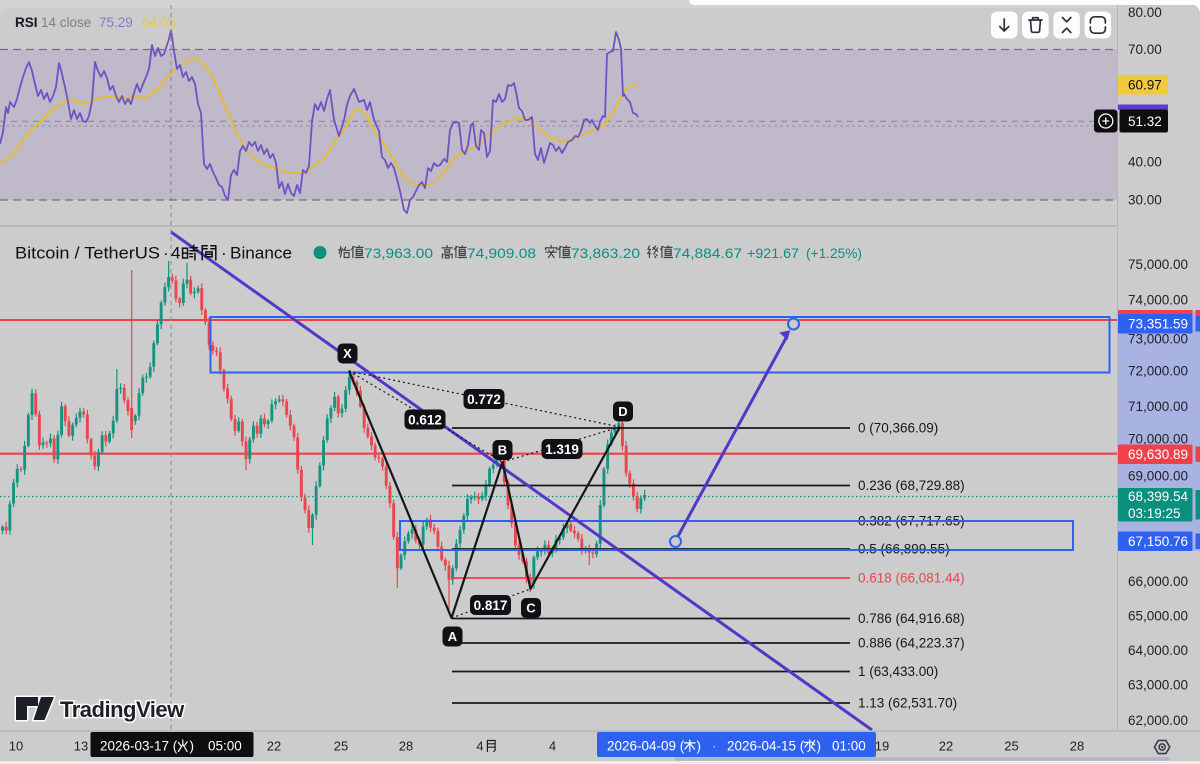 This screenshot has height=764, width=1200. What do you see at coordinates (1158, 616) in the screenshot?
I see `svg-text: 65,000.00` at bounding box center [1158, 616].